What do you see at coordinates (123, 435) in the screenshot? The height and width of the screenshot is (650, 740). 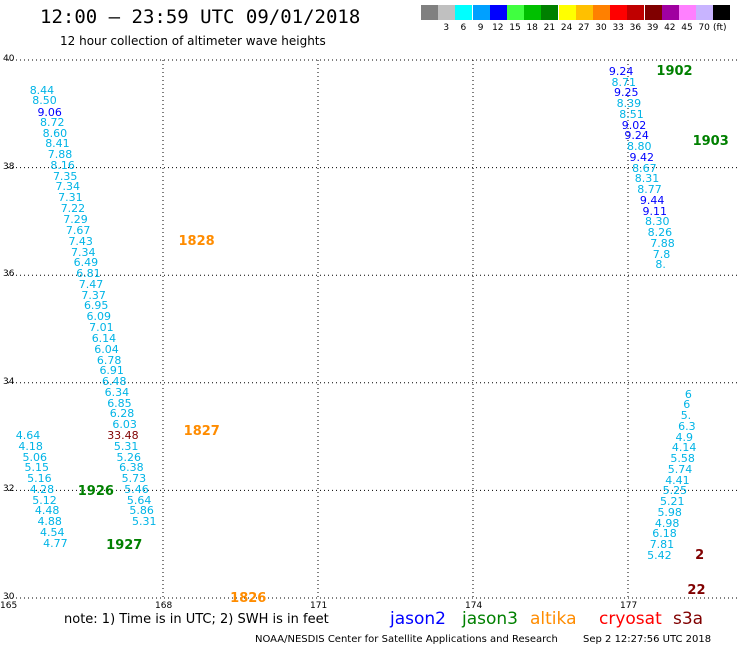 I see `wave-height-value: 33.48` at bounding box center [123, 435].